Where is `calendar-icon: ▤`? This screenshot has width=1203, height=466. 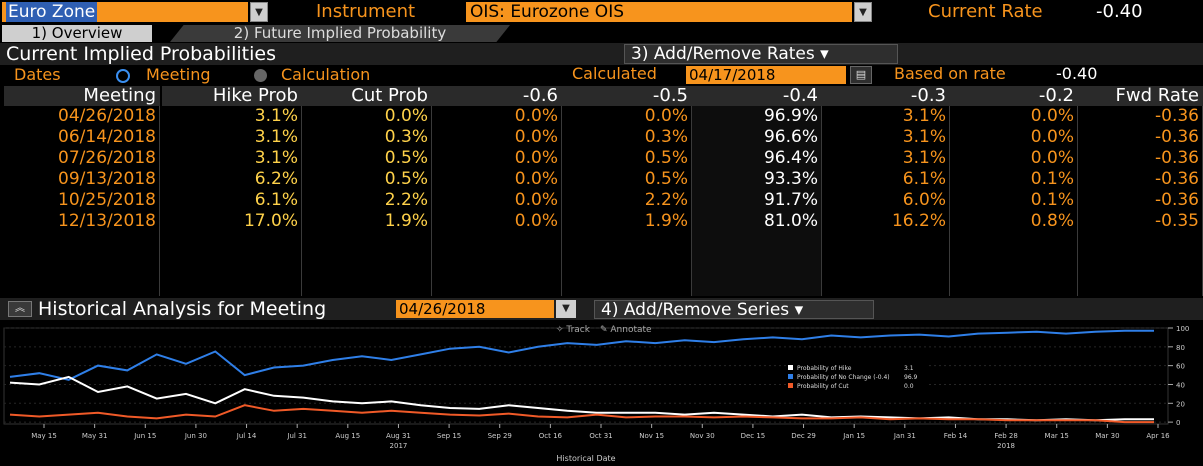 calendar-icon: ▤ is located at coordinates (861, 75).